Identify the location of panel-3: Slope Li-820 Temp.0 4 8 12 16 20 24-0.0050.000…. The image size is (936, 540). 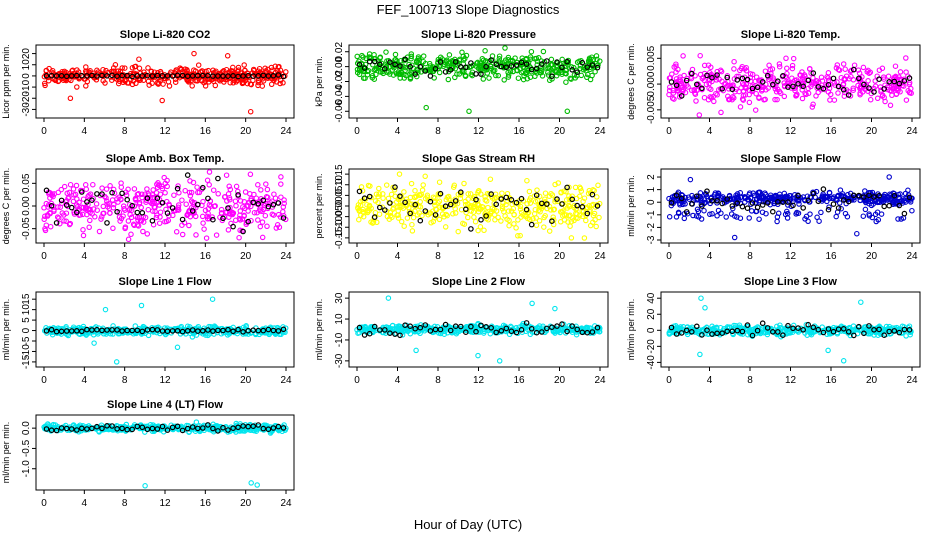
(773, 83).